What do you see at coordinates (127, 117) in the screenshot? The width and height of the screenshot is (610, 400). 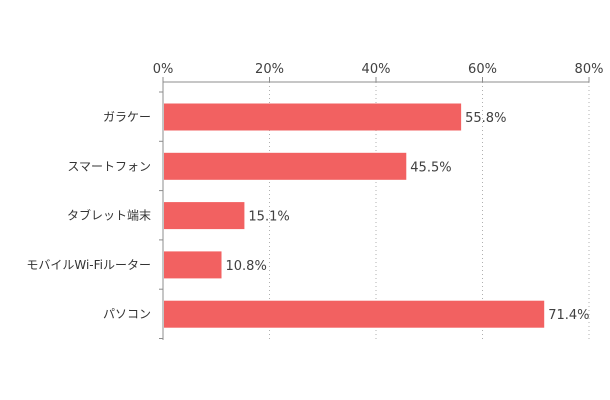 I see `category-label: ガラケー` at bounding box center [127, 117].